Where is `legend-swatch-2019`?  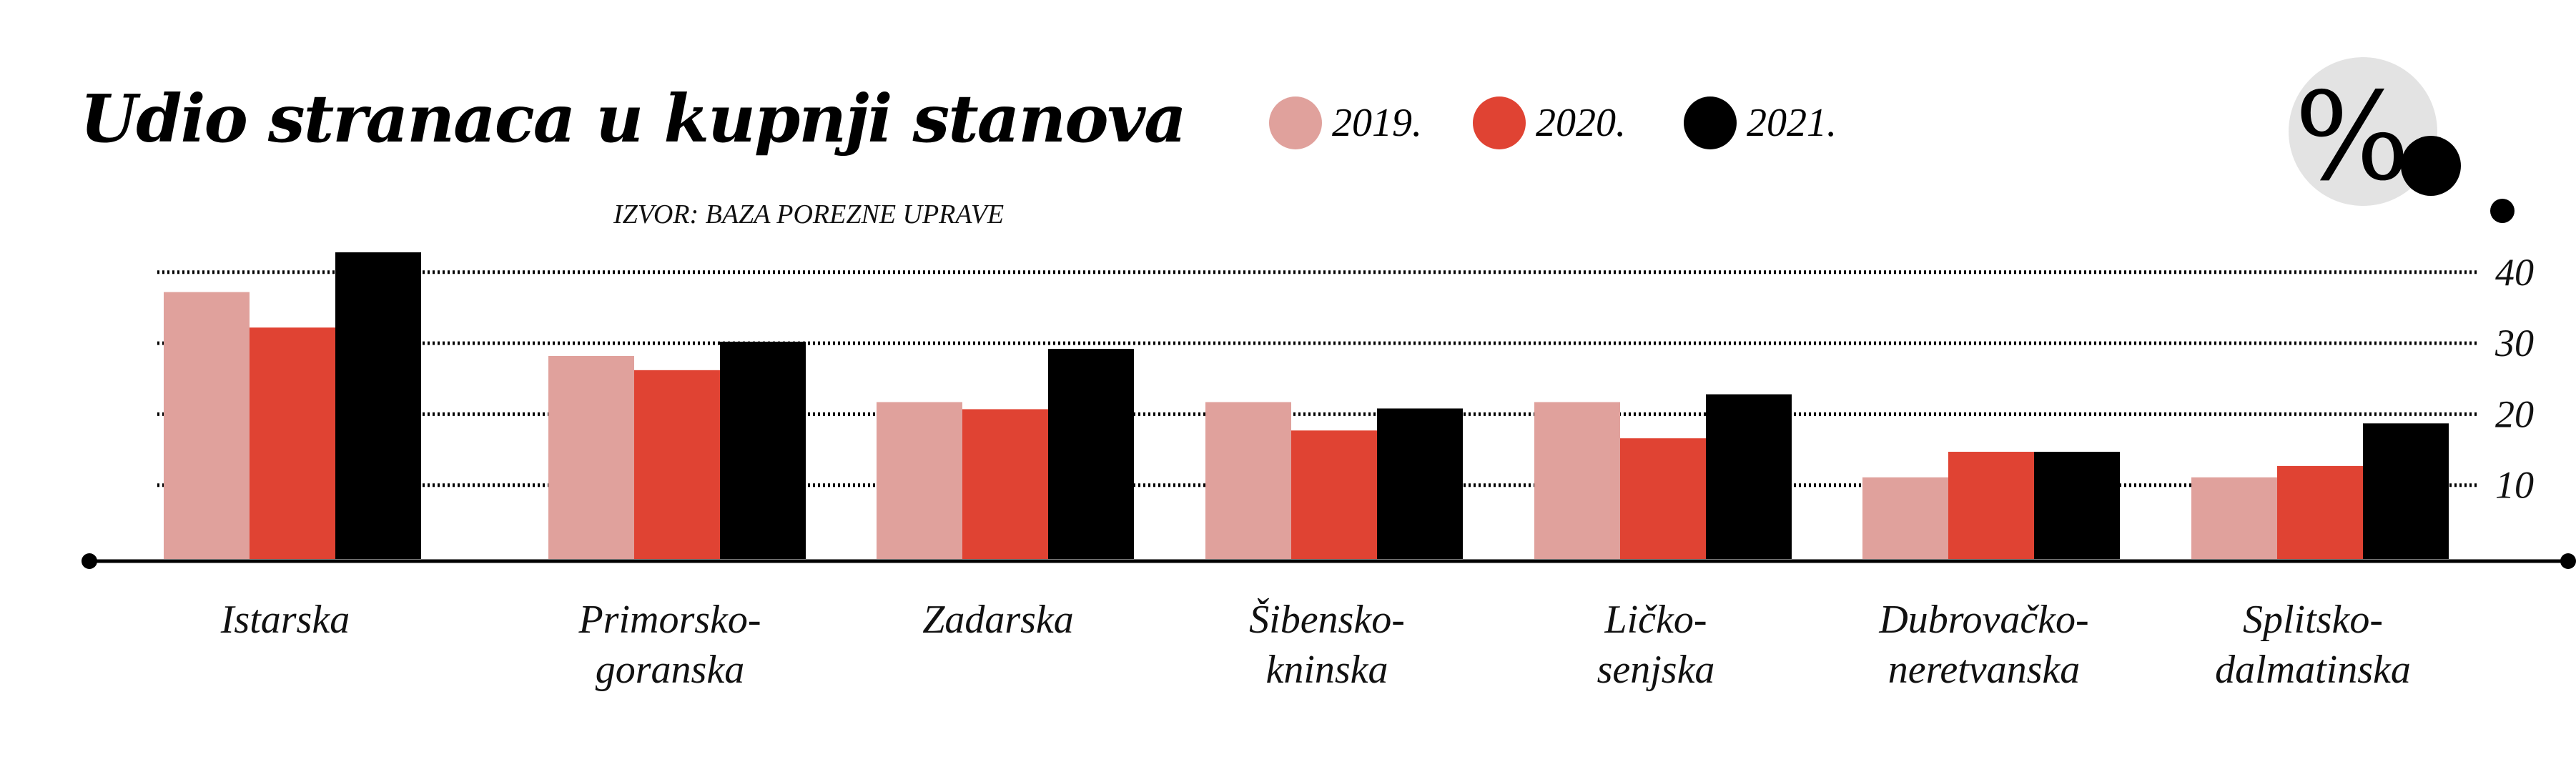 legend-swatch-2019 is located at coordinates (1295, 122).